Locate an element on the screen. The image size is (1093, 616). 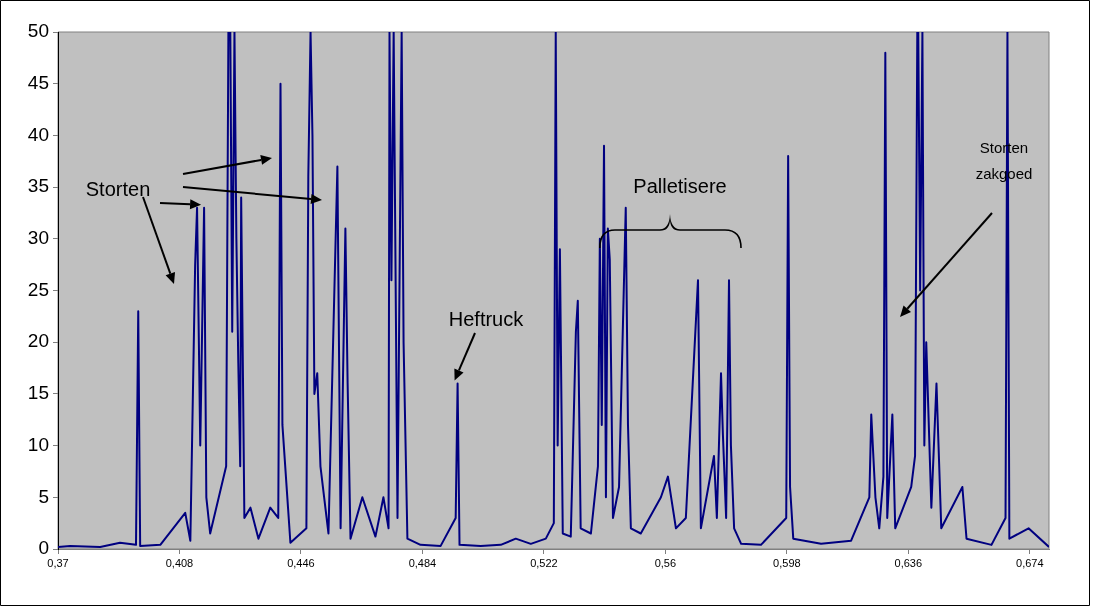
x-tick-label: 0,37 is located at coordinates (58, 562).